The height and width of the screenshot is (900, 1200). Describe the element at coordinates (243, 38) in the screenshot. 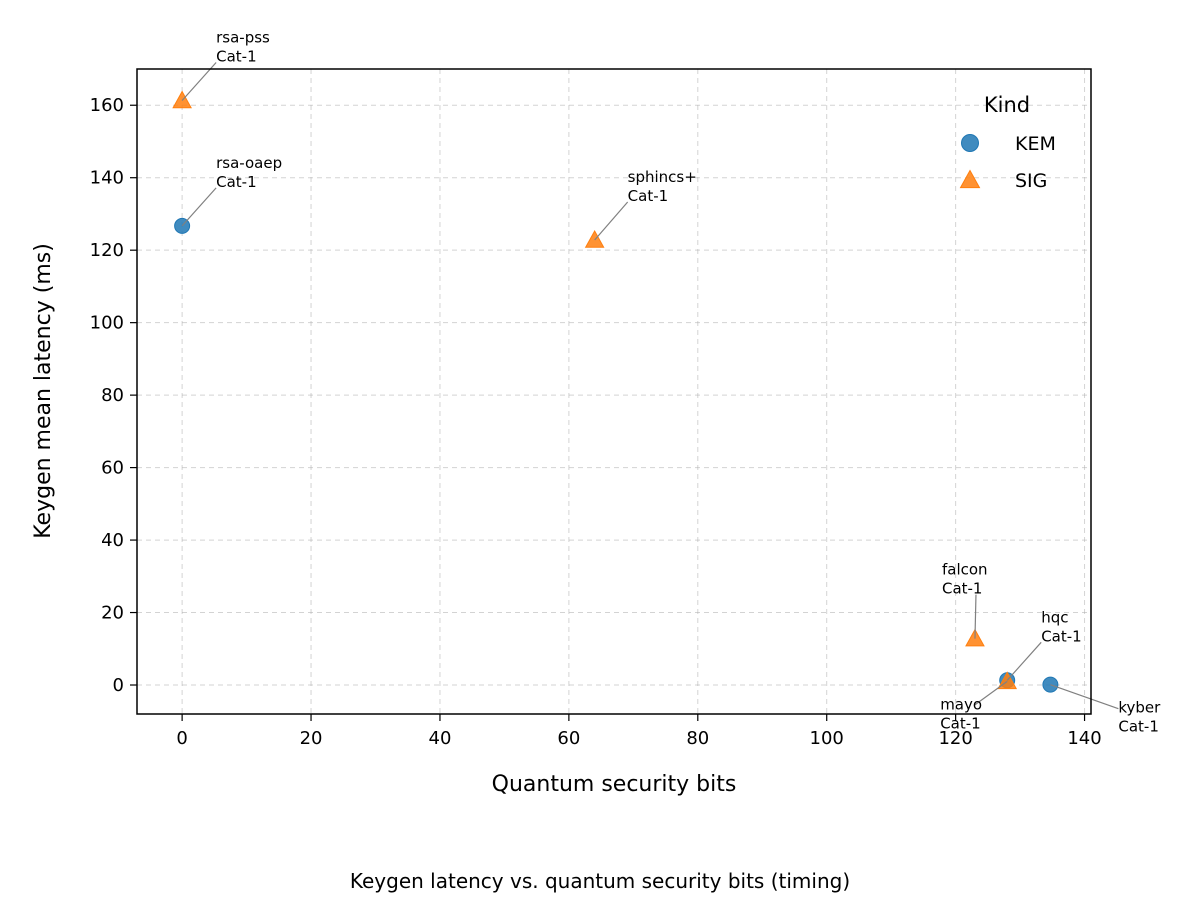

I see `point-name-label: rsa-pss` at that location.